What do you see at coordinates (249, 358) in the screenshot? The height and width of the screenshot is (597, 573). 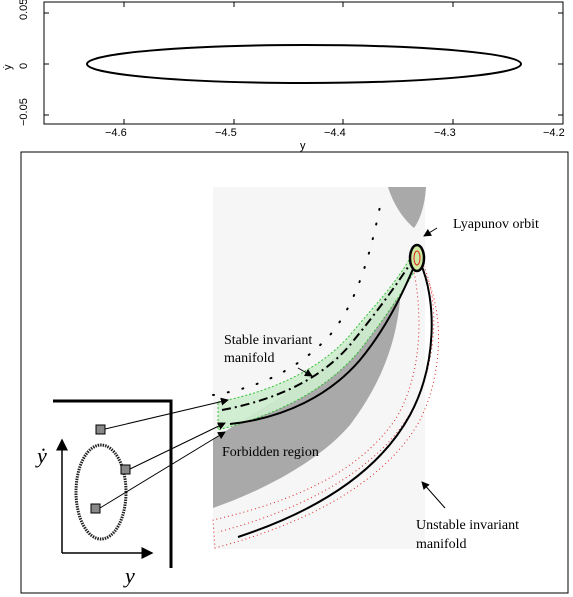 I see `stable-manifold-label-line2: manifold` at bounding box center [249, 358].